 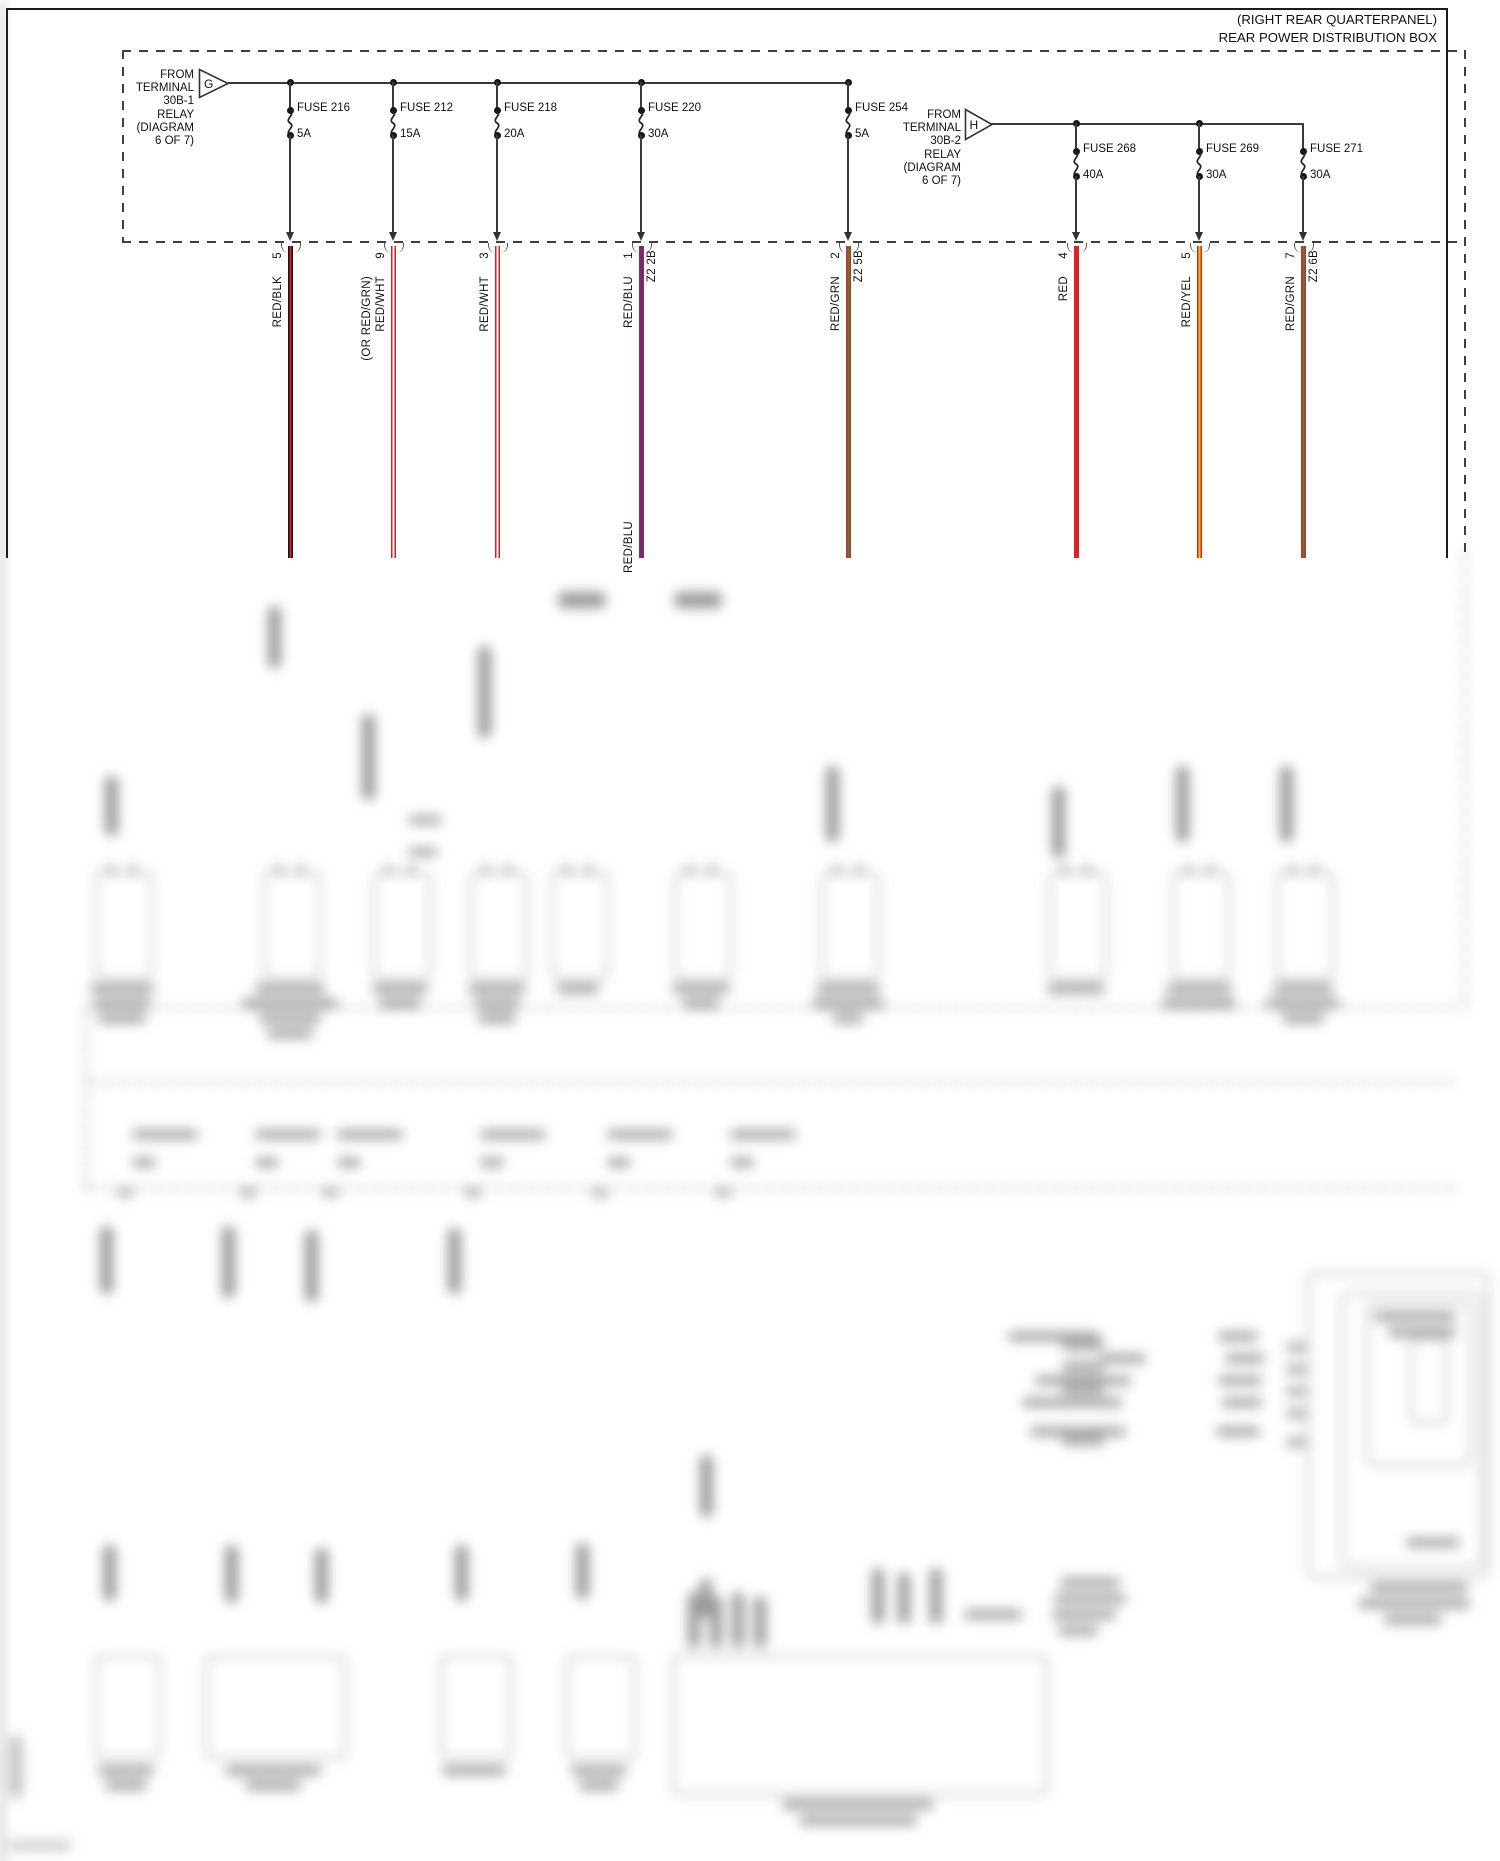 What do you see at coordinates (1075, 236) in the screenshot?
I see `fuse-268-arrow-icon` at bounding box center [1075, 236].